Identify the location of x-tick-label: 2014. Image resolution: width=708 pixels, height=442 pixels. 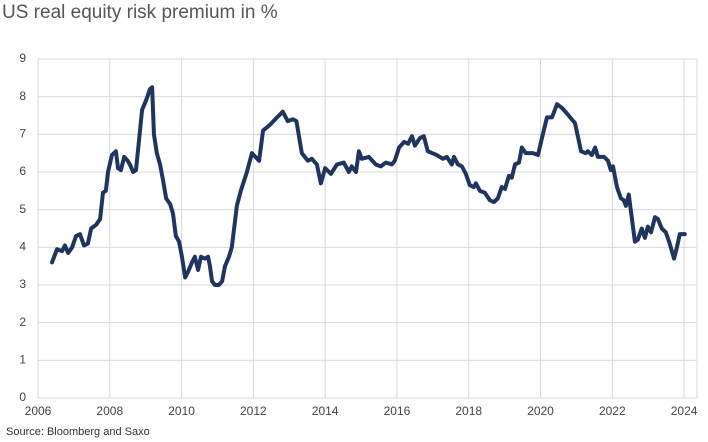
(325, 411).